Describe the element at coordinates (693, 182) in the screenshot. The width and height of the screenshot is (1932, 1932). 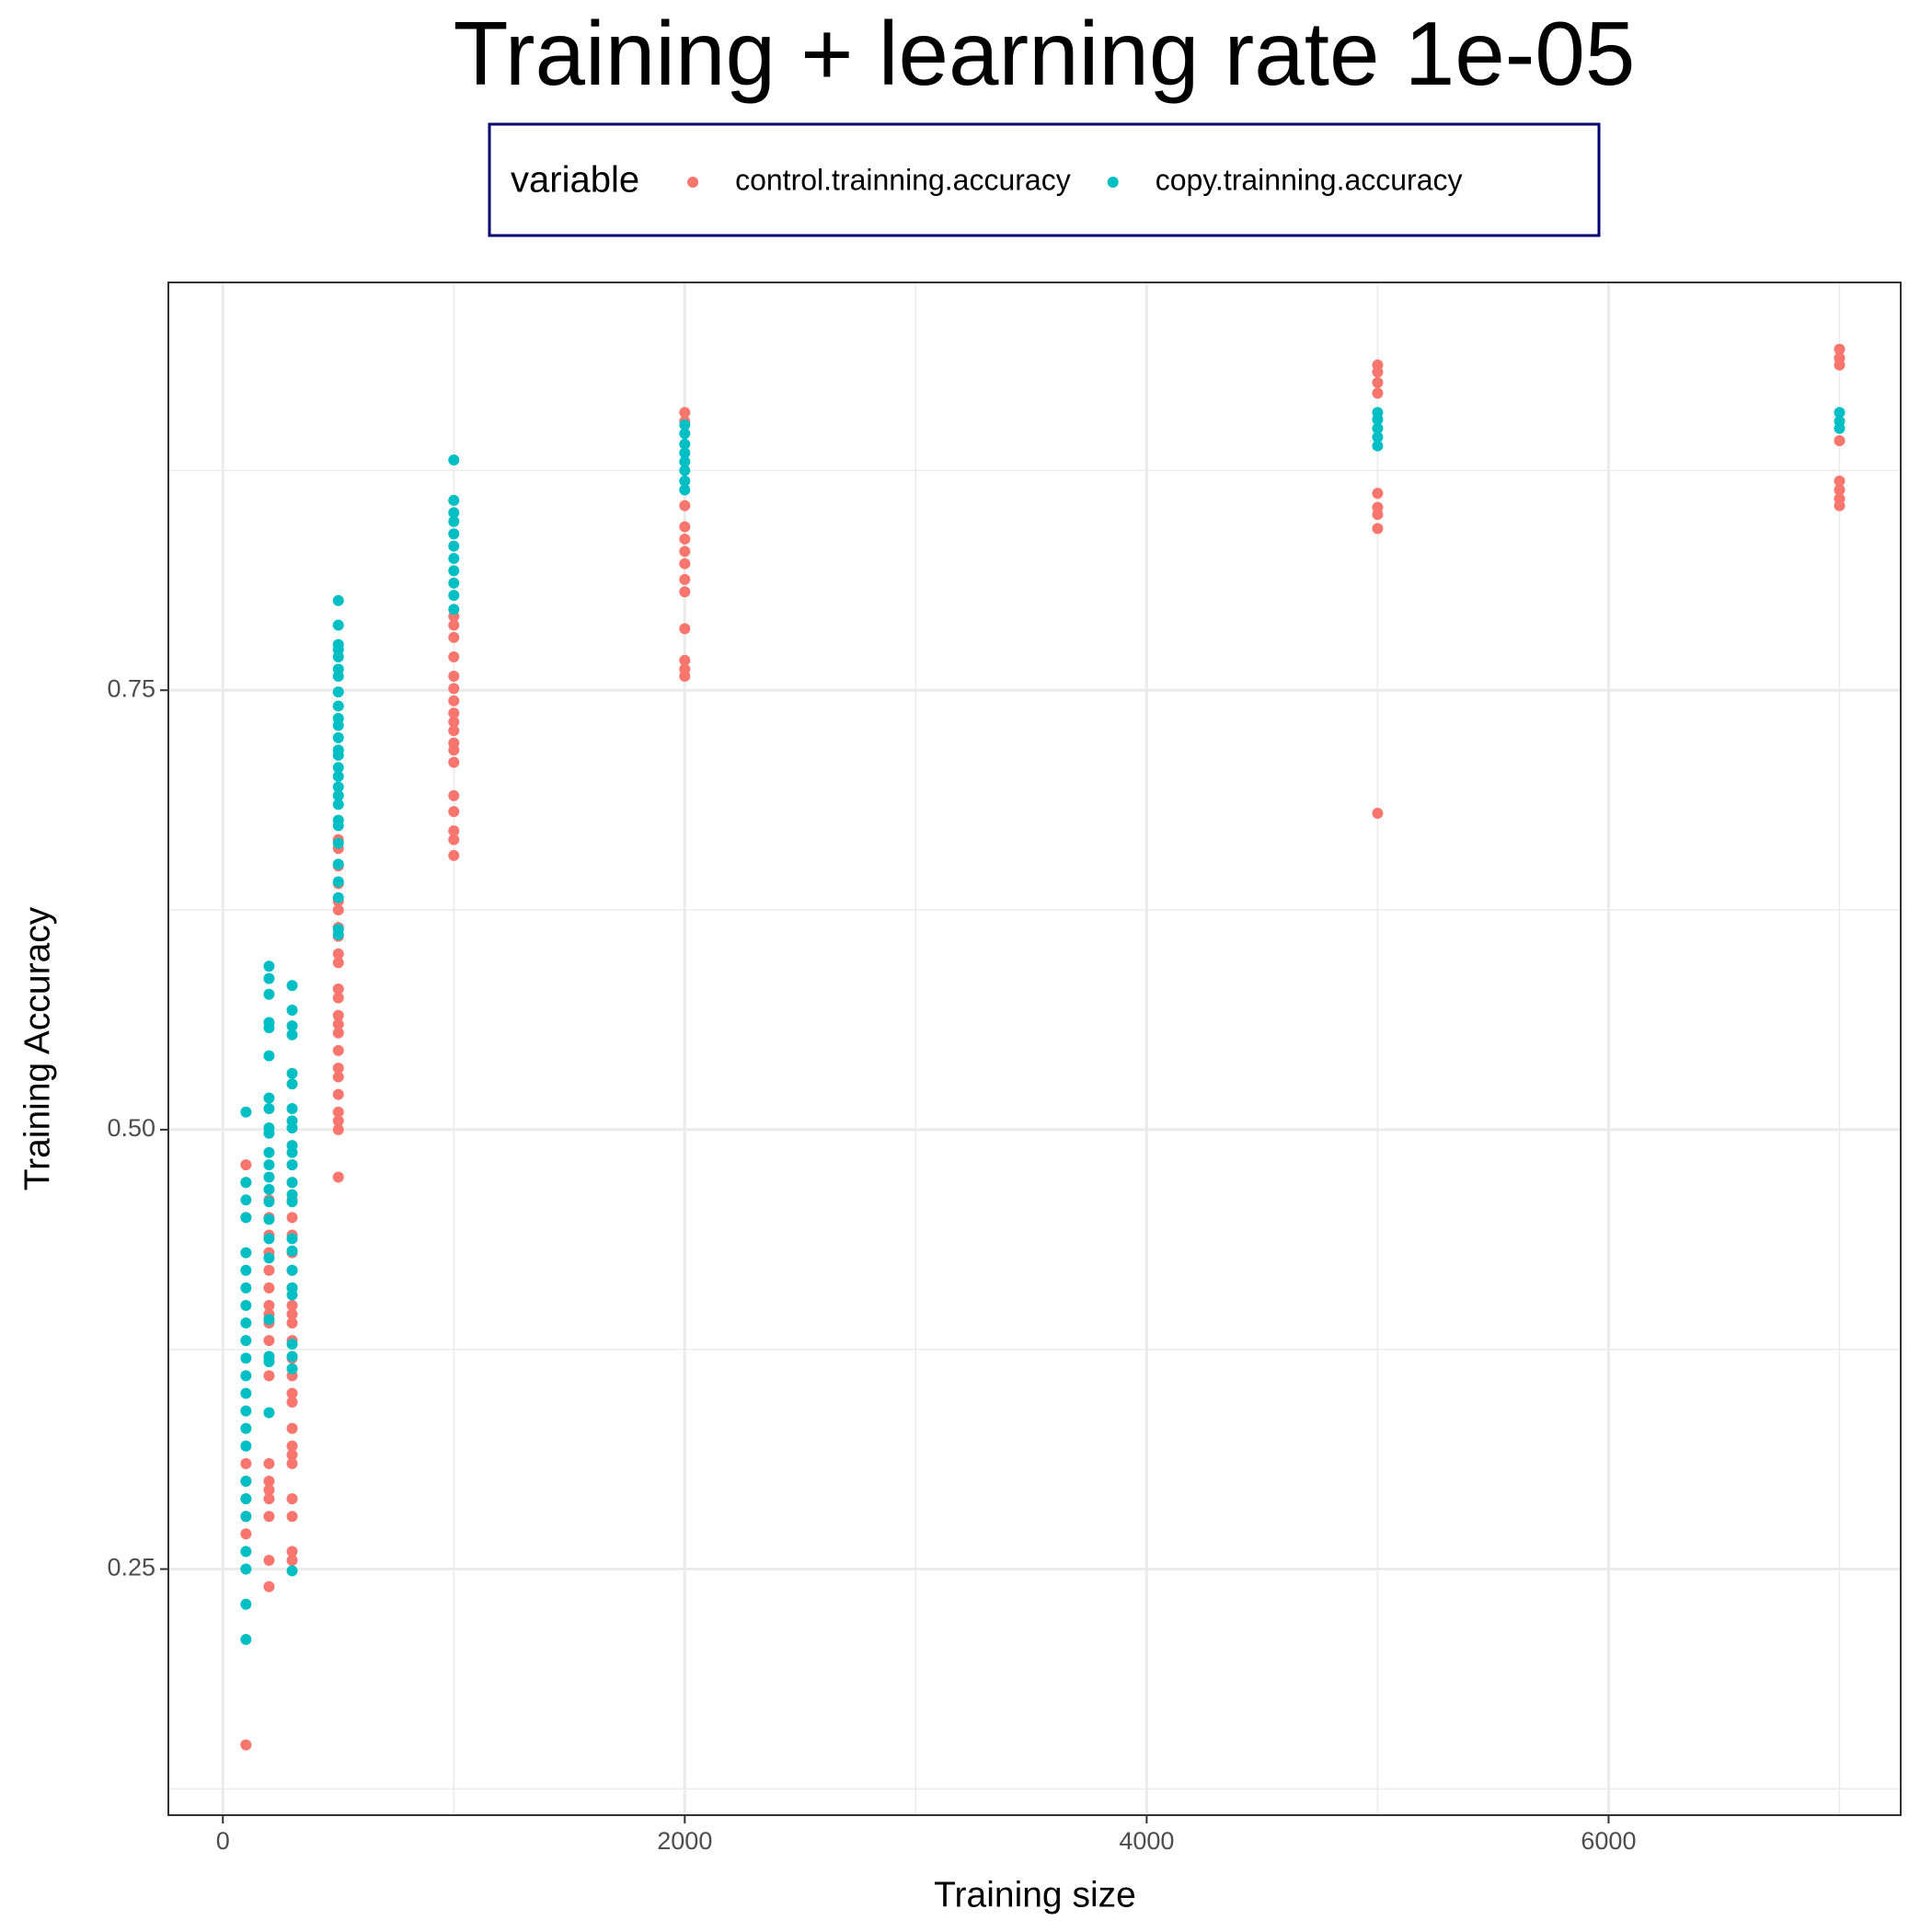
I see `legend-marker` at that location.